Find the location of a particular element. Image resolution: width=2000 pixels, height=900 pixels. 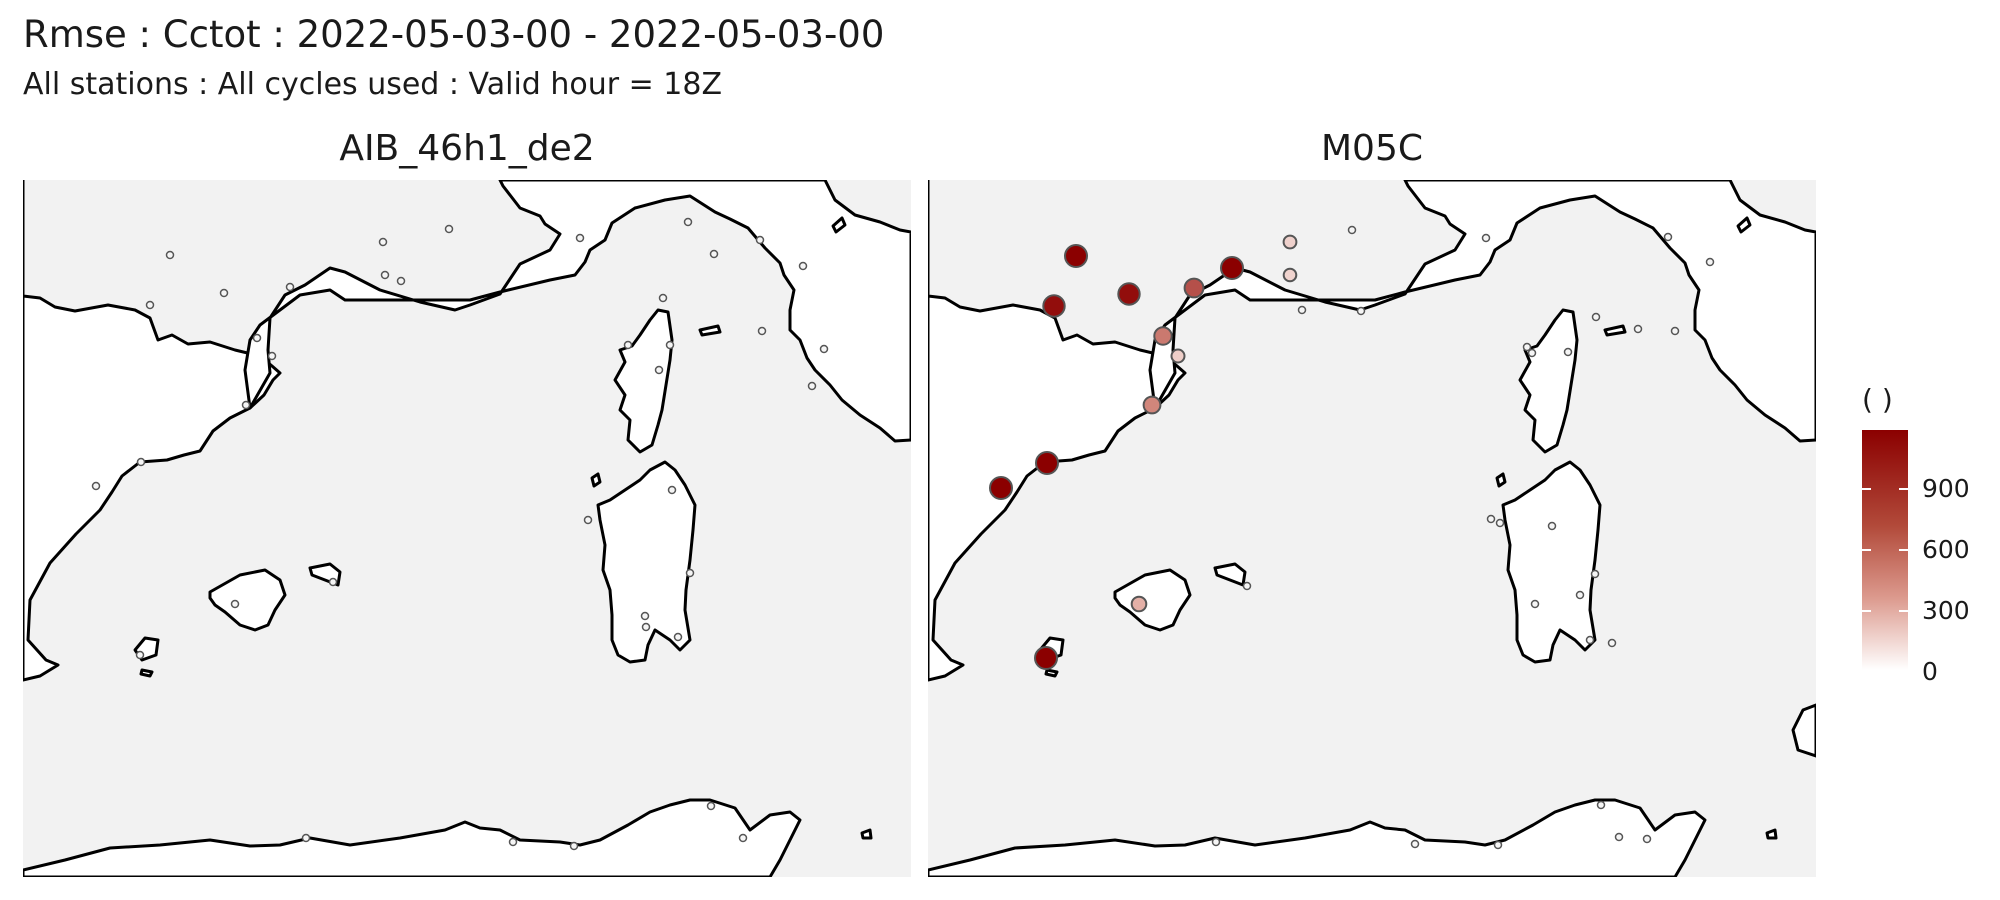

panel-title-left: AIB_46h1_de2 is located at coordinates (467, 148).